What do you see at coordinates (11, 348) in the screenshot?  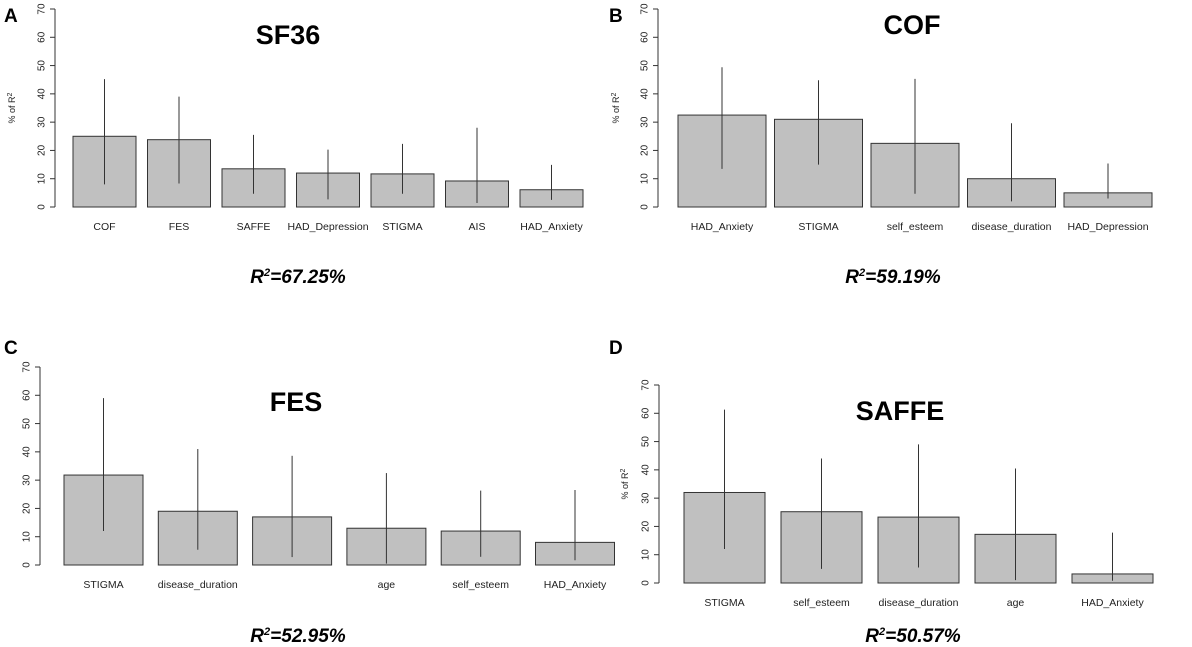 I see `panel-letter: C` at bounding box center [11, 348].